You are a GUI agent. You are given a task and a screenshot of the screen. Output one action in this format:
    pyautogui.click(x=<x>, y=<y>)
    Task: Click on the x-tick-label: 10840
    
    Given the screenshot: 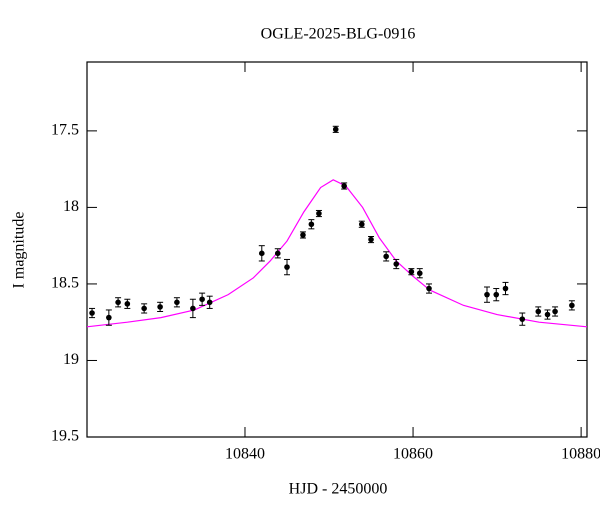 What is the action you would take?
    pyautogui.click(x=245, y=454)
    